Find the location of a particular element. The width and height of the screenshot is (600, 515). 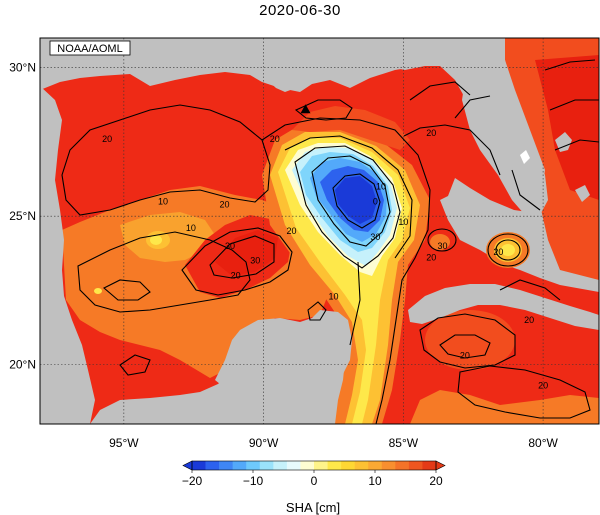

colorbar-tick-label: 0 is located at coordinates (314, 481).